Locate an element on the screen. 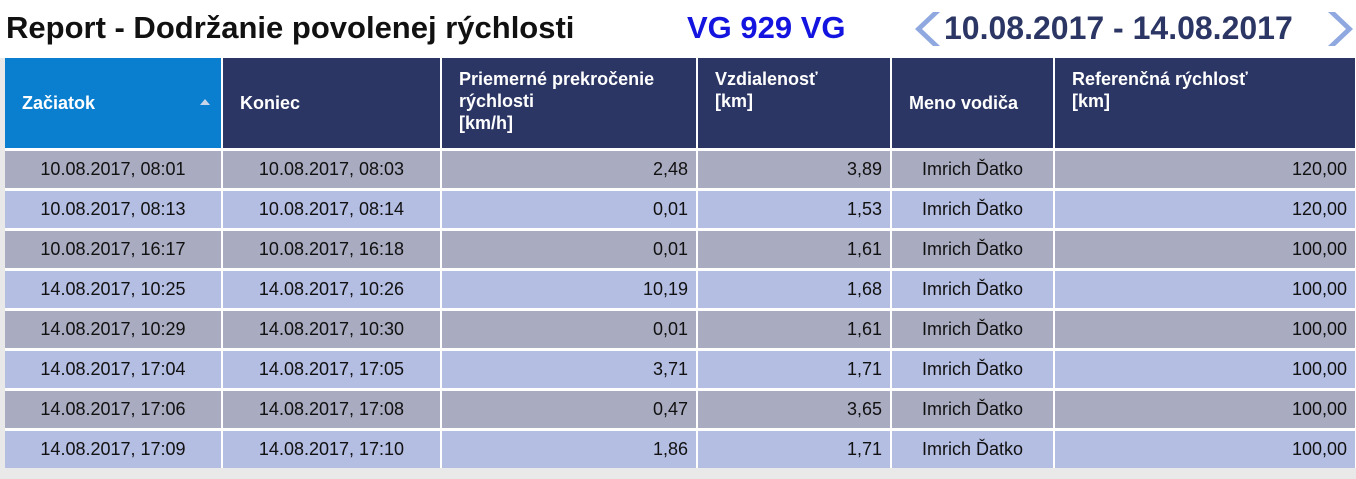  next-arrow is located at coordinates (1340, 29).